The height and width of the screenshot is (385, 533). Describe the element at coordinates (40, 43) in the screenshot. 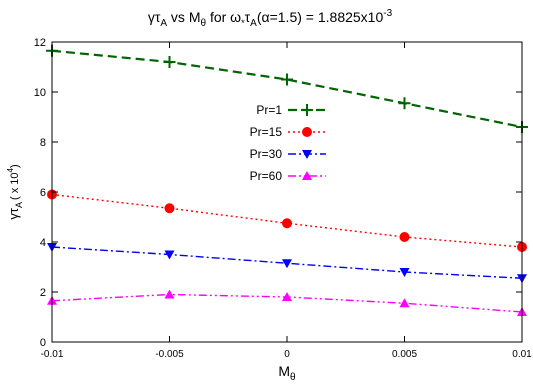

I see `y-tick-label: 12` at that location.